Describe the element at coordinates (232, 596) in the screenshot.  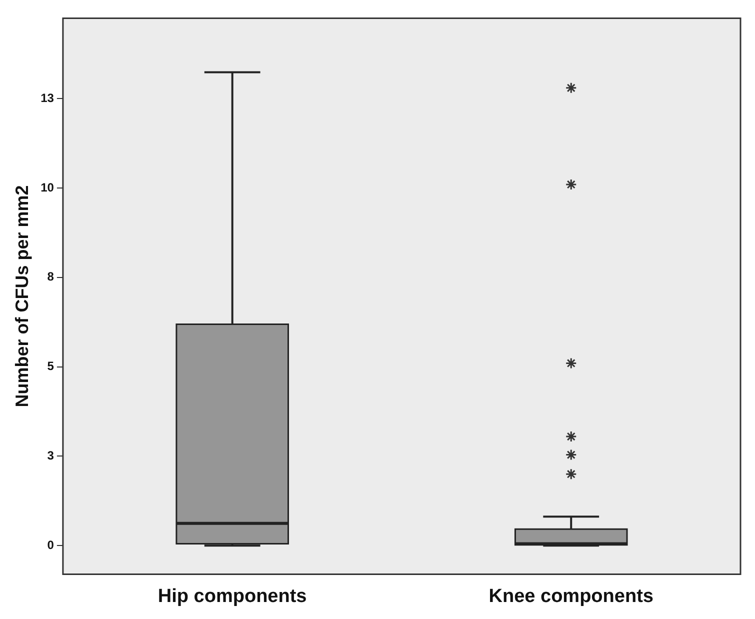
I see `x-tick-label: Hip components` at that location.